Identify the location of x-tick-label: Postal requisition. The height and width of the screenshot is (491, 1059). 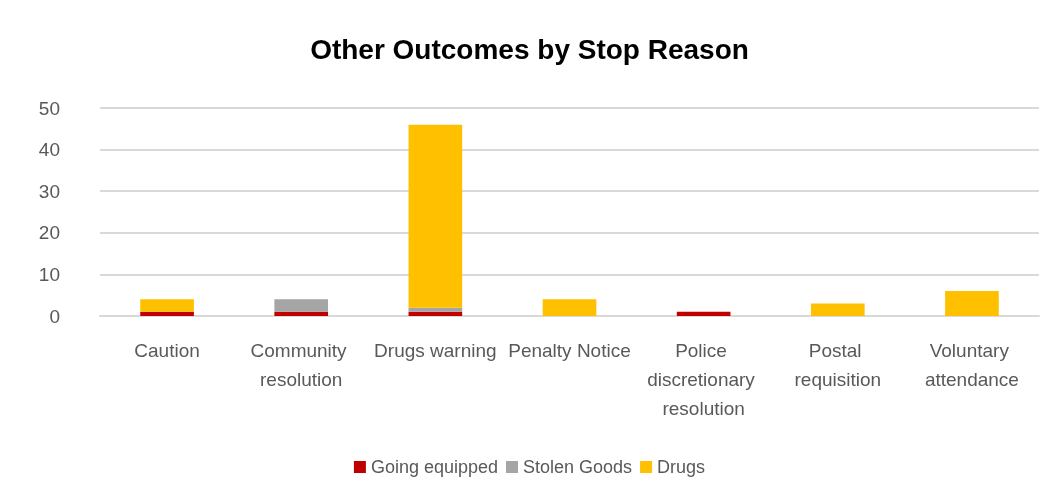
(838, 365).